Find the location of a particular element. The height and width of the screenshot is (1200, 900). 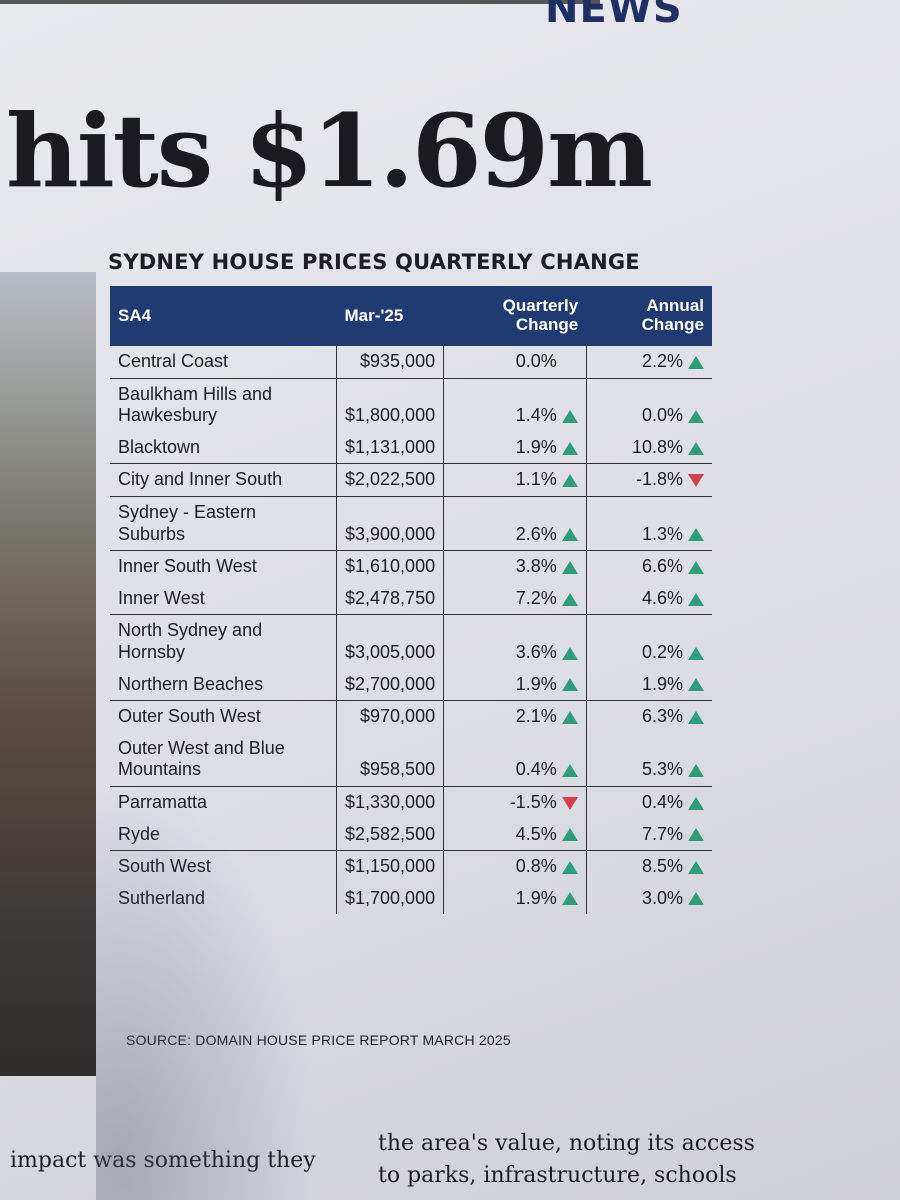

table-cell: Inner South West is located at coordinates (223, 567).